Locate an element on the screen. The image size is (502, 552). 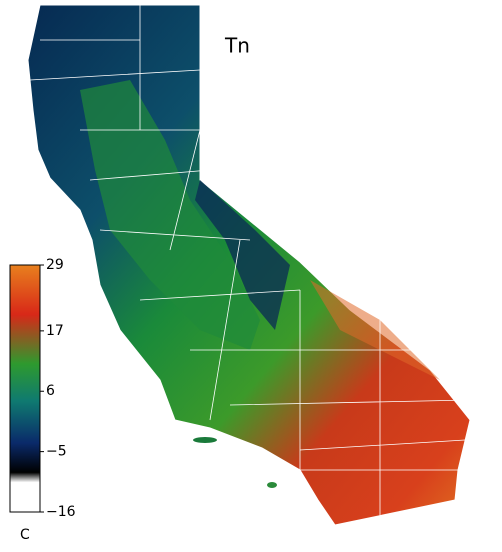
desert is located at coordinates (375, 330).